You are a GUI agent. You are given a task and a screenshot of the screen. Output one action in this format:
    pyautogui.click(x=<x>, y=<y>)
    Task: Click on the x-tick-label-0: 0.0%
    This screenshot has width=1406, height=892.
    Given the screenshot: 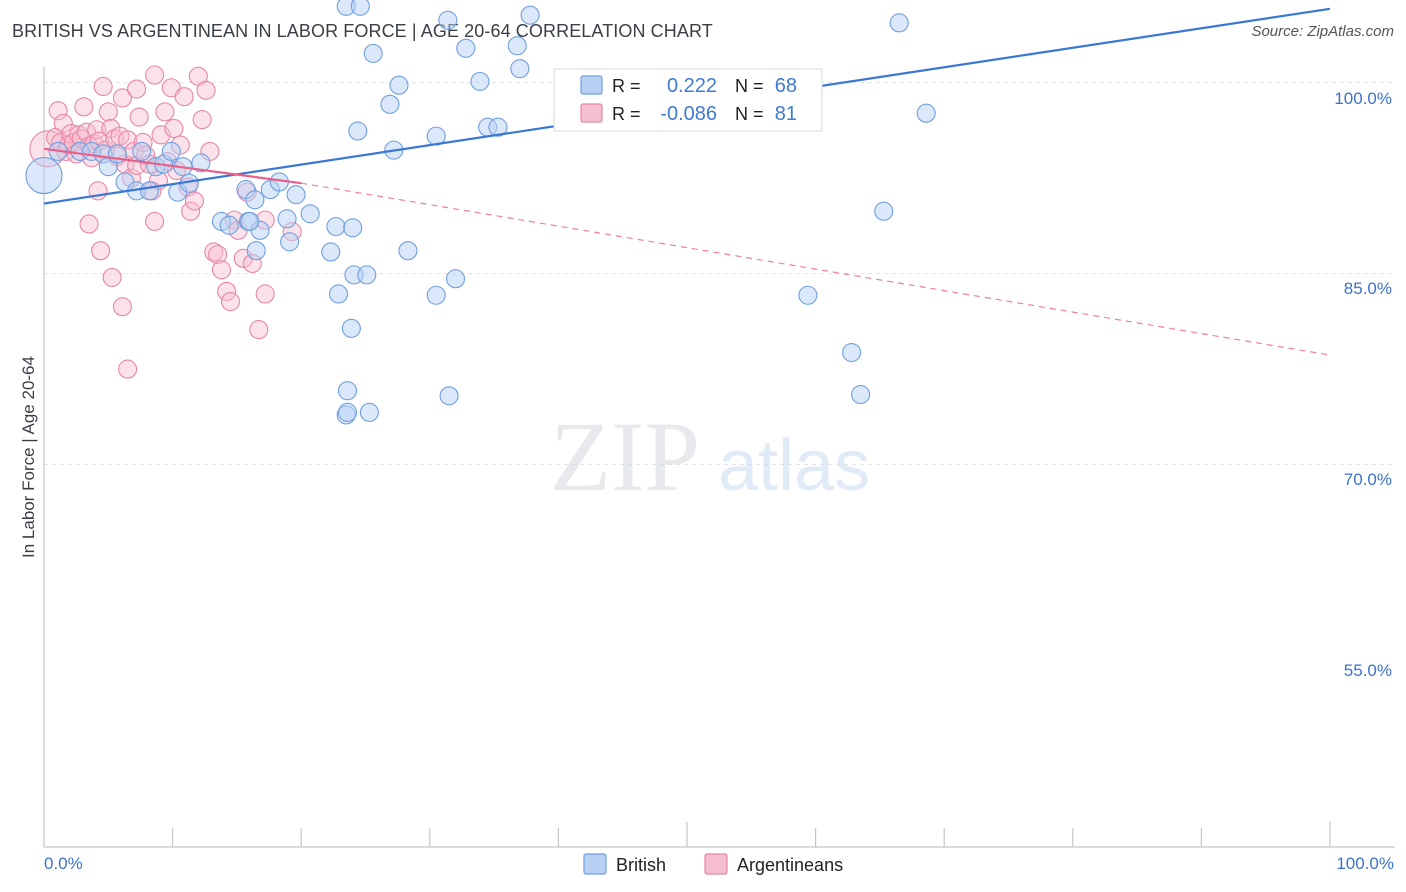 What is the action you would take?
    pyautogui.click(x=63, y=863)
    